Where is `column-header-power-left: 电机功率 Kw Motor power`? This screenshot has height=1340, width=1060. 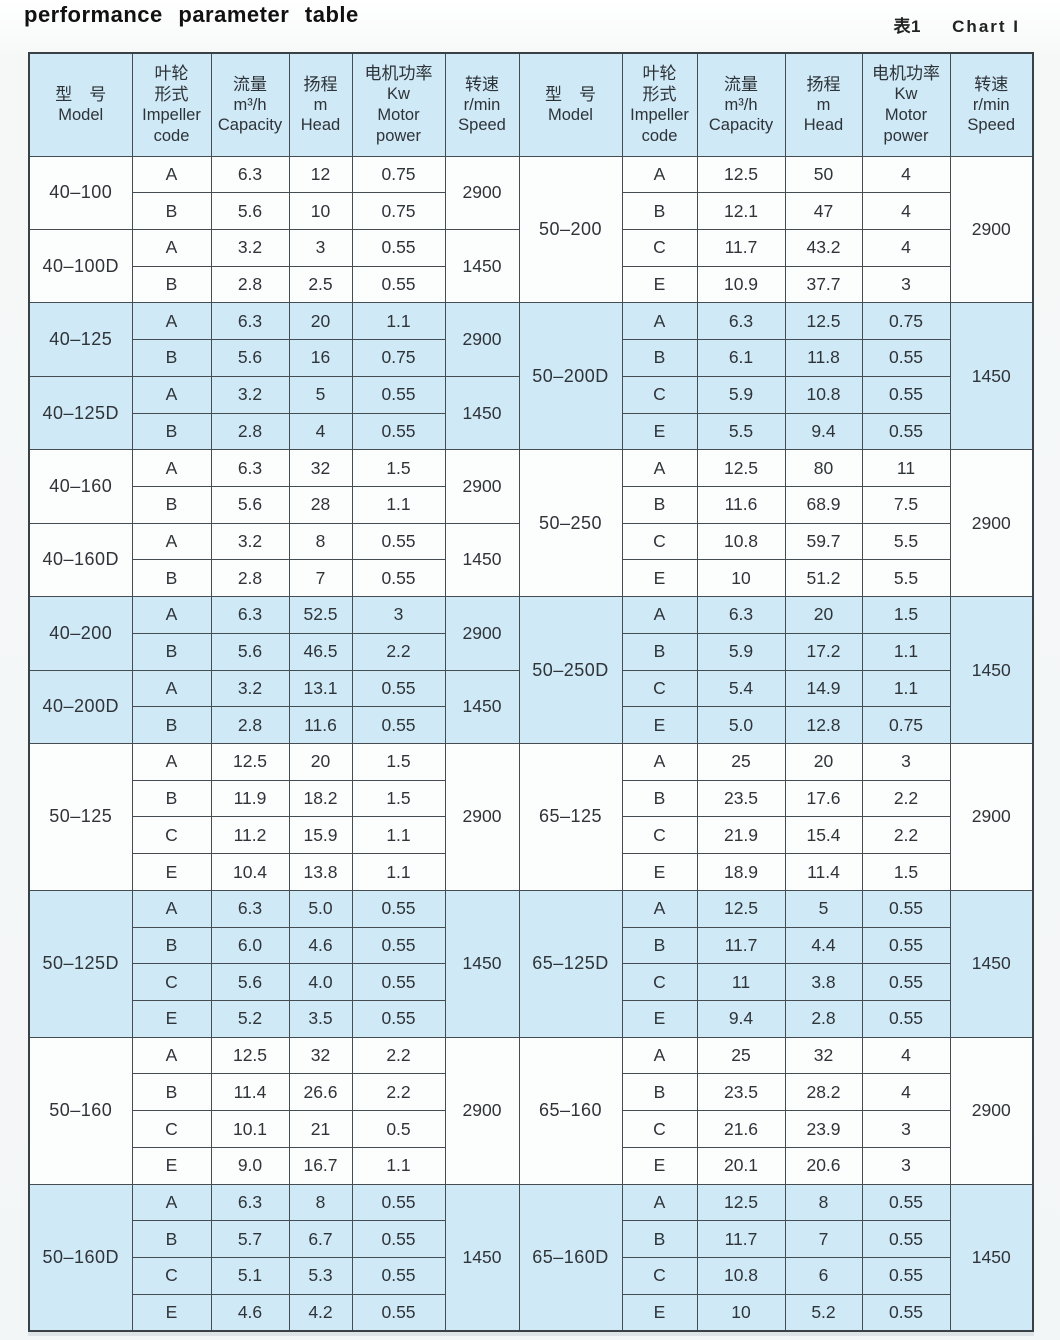
column-header-power-left: 电机功率 Kw Motor power is located at coordinates (398, 104).